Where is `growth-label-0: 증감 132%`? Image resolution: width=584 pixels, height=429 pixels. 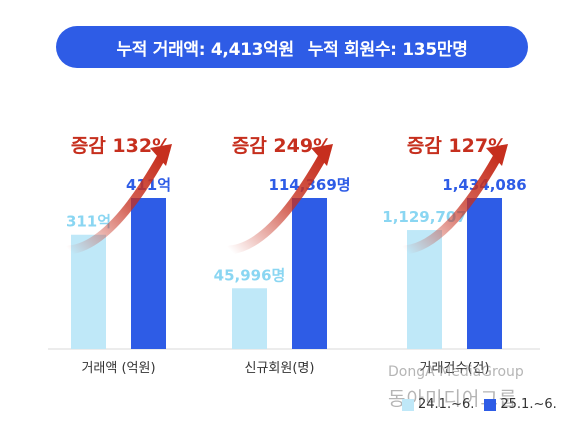
growth-label-0: 증감 132% is located at coordinates (121, 146).